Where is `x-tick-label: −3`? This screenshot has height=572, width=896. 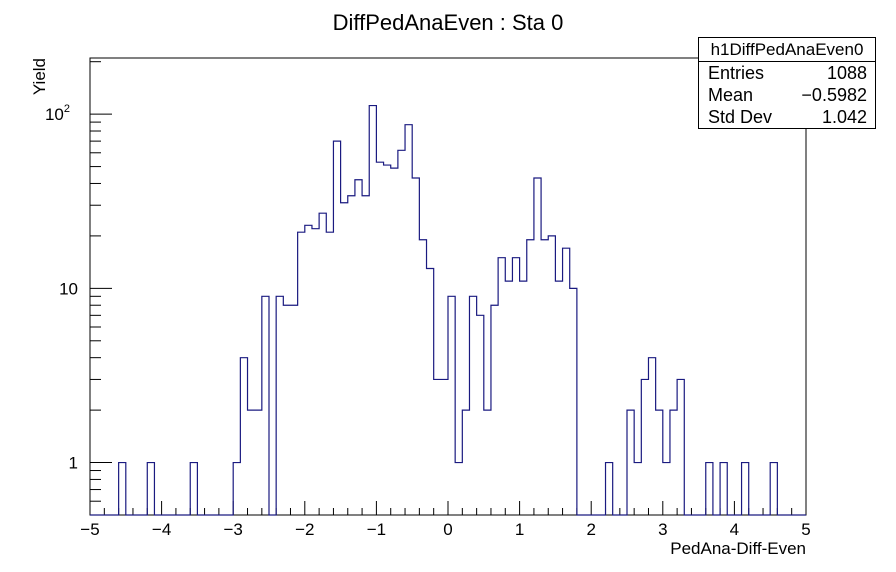
x-tick-label: −3 is located at coordinates (233, 529).